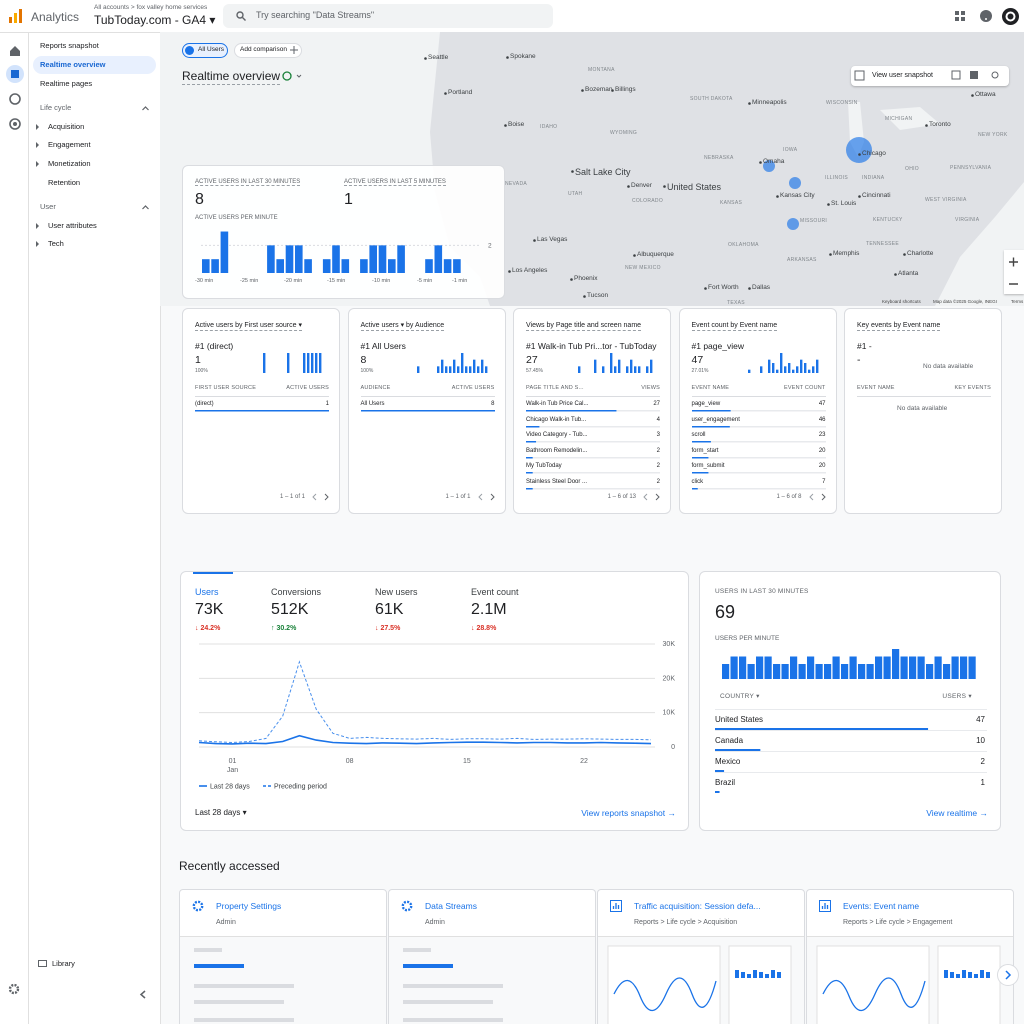 The height and width of the screenshot is (1024, 1024). I want to click on nav-item: Realtime overview, so click(73, 64).